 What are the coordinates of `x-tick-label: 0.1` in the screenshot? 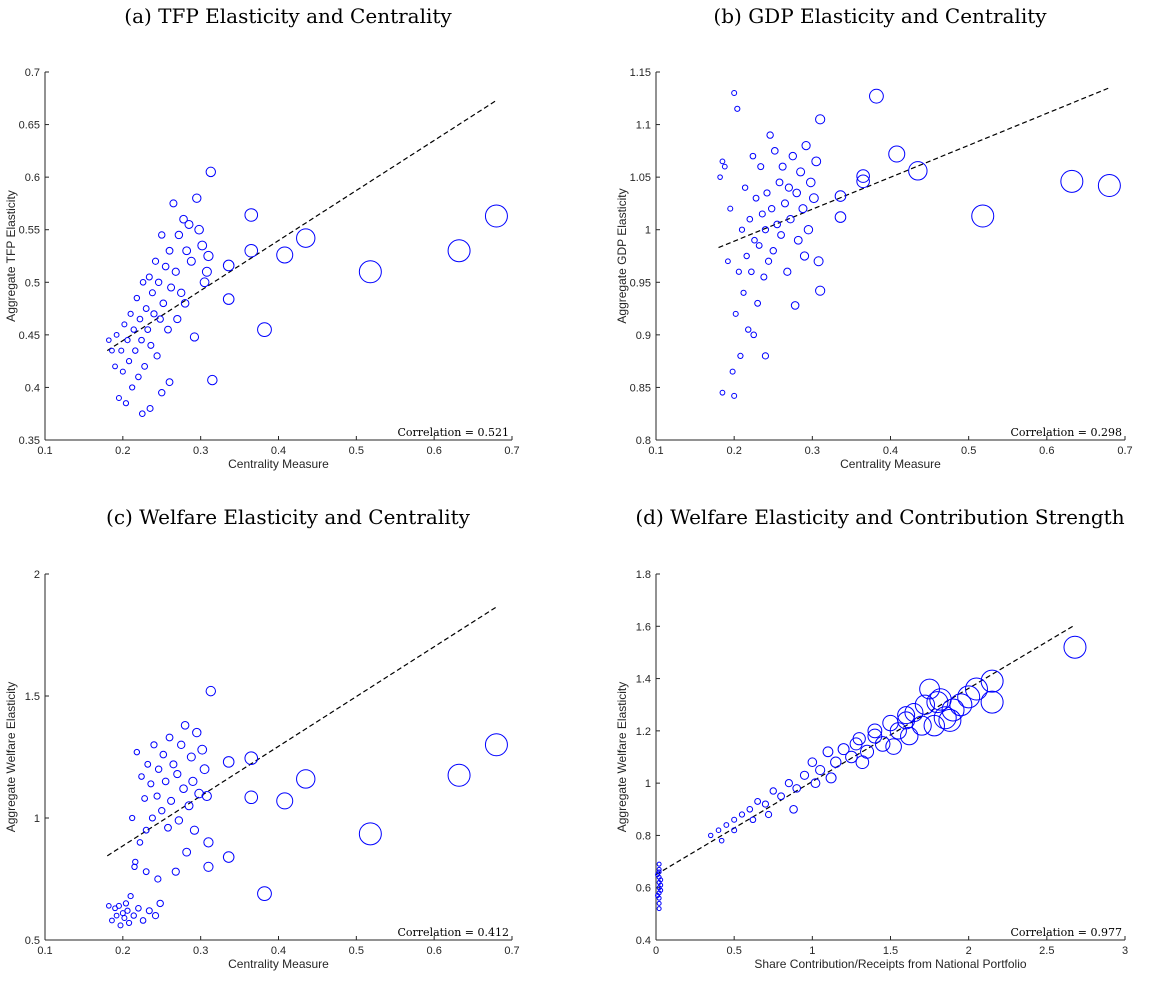 It's located at (44, 451).